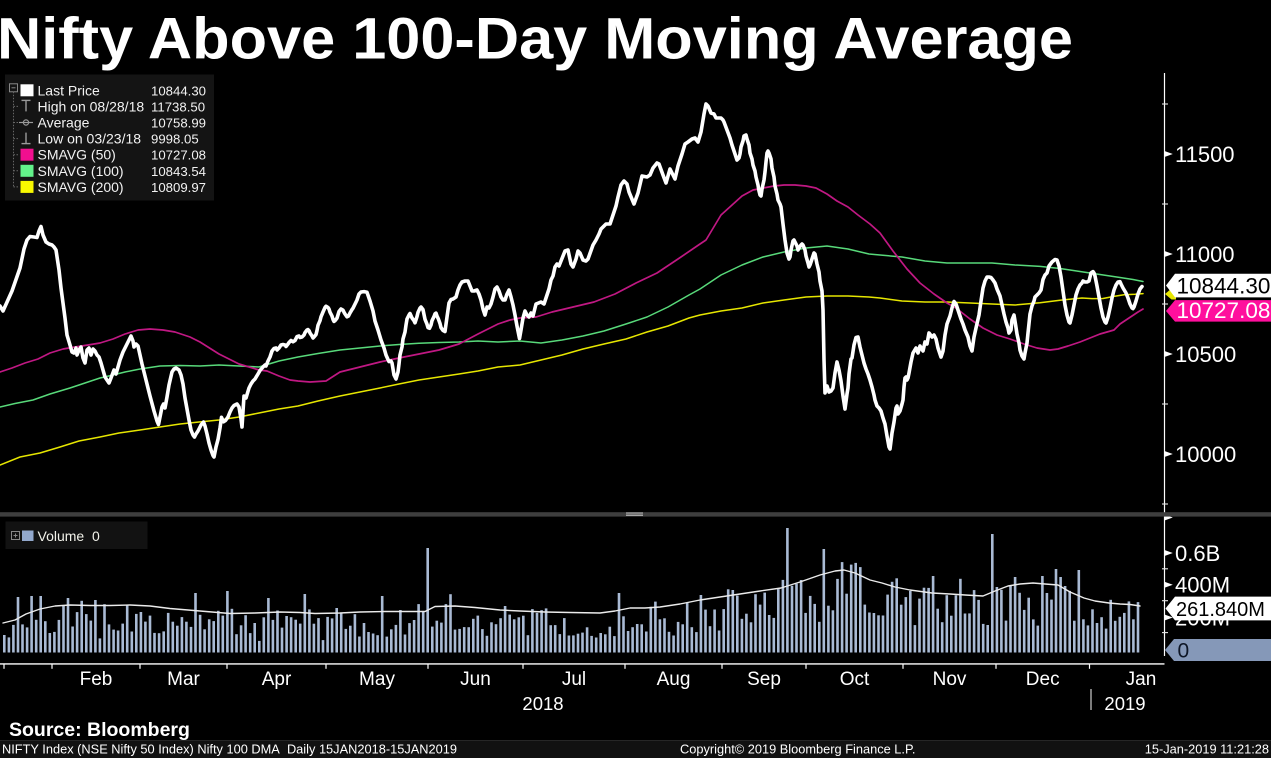 This screenshot has width=1271, height=758. I want to click on svg-text: Sep, so click(764, 679).